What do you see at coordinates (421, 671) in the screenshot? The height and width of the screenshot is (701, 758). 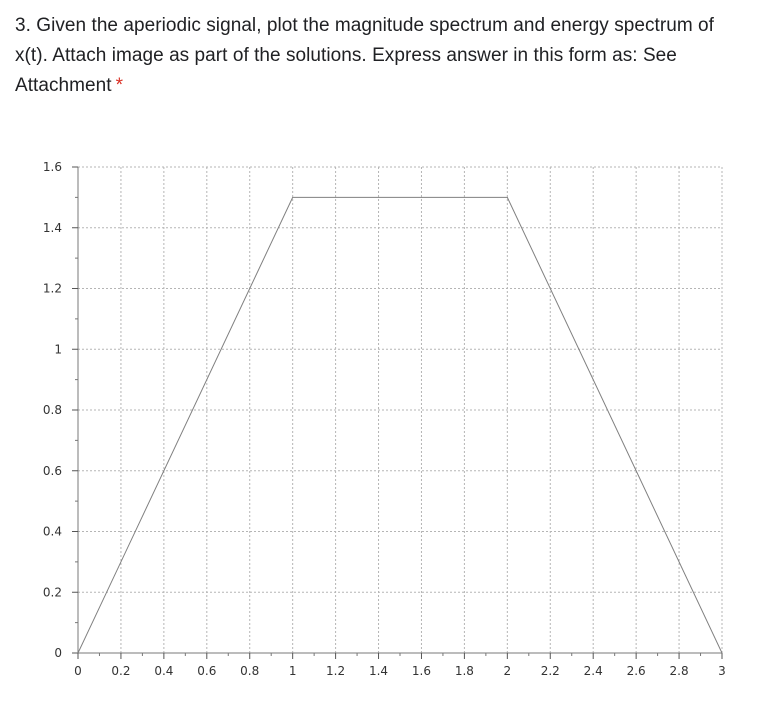 I see `x-tick-label: 1.6` at bounding box center [421, 671].